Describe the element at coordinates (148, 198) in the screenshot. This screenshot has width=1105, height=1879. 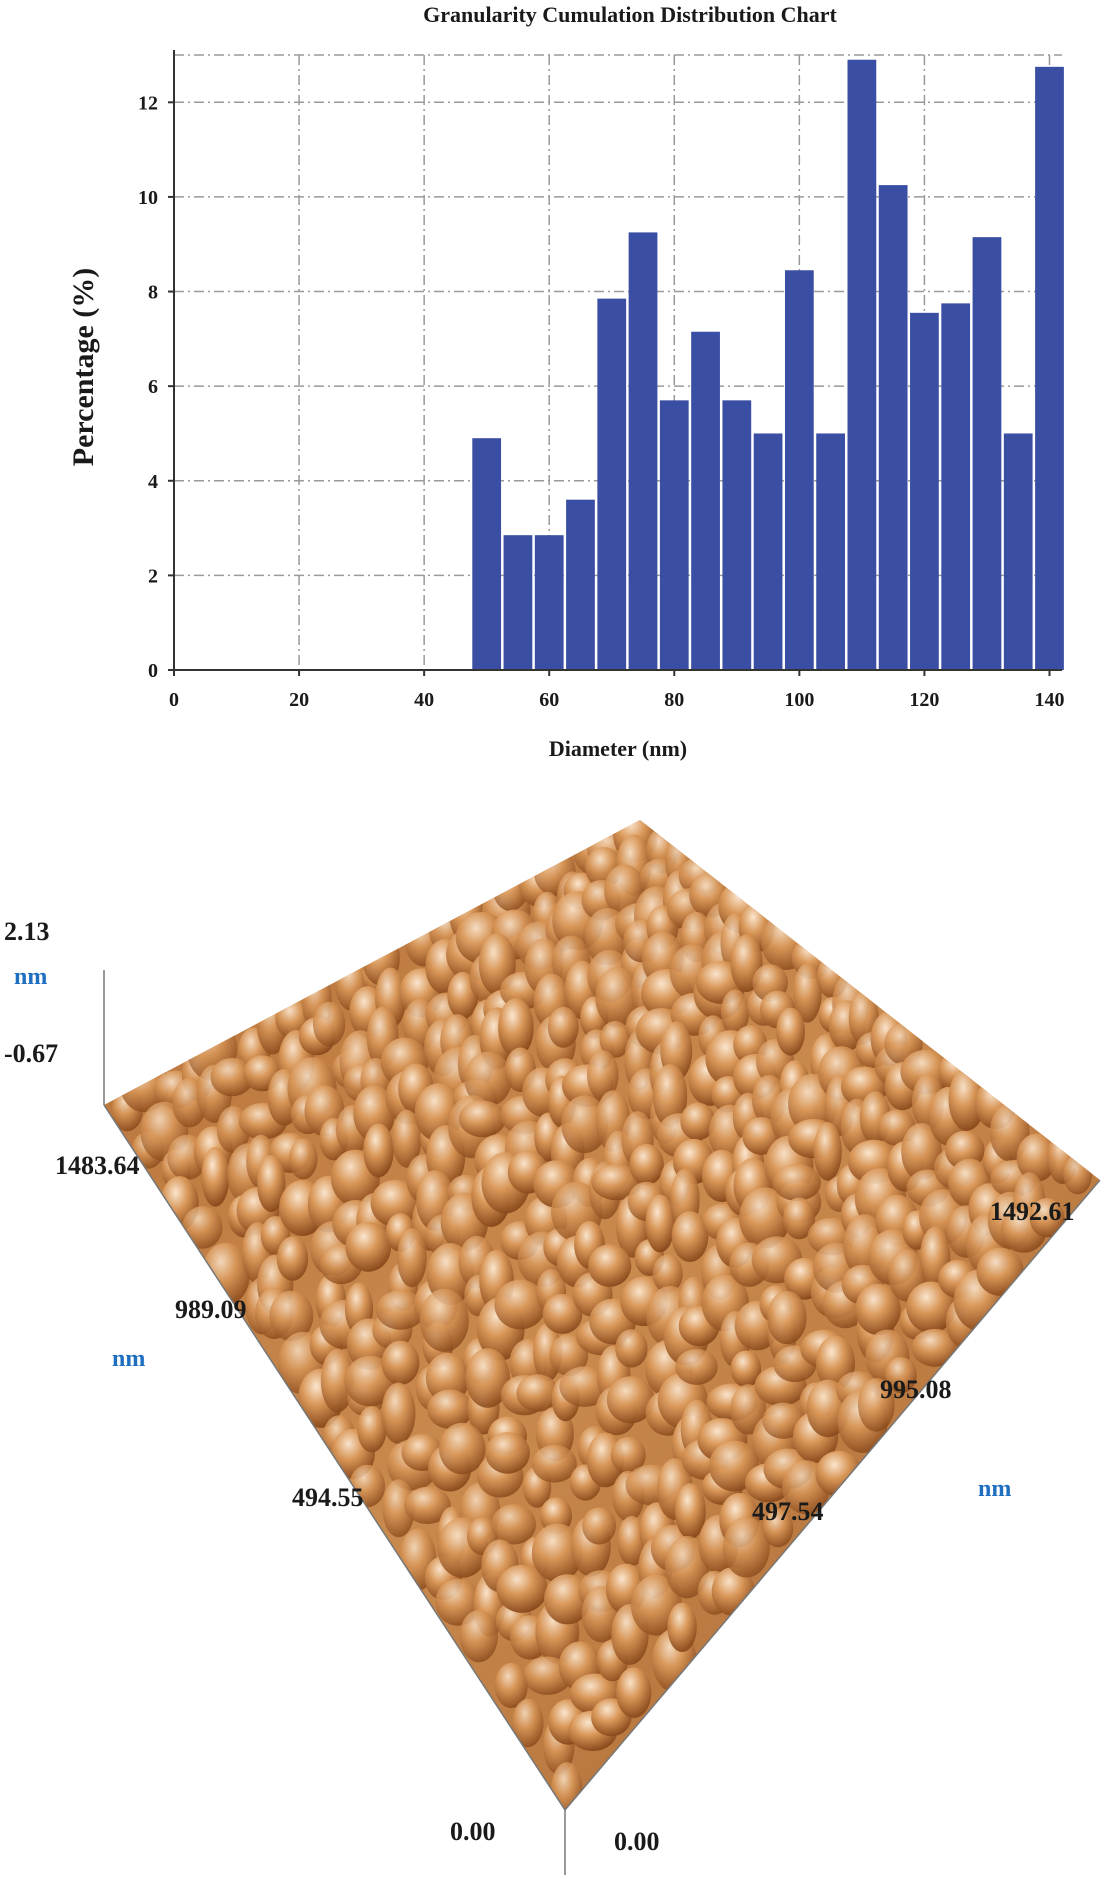
I see `y-tick-label: 10` at that location.